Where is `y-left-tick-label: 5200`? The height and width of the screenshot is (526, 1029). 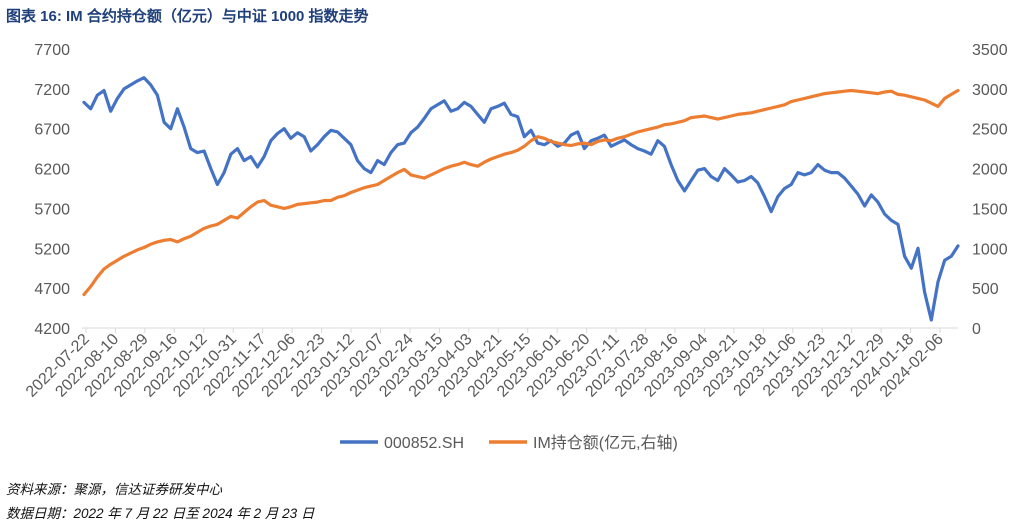 y-left-tick-label: 5200 is located at coordinates (52, 249).